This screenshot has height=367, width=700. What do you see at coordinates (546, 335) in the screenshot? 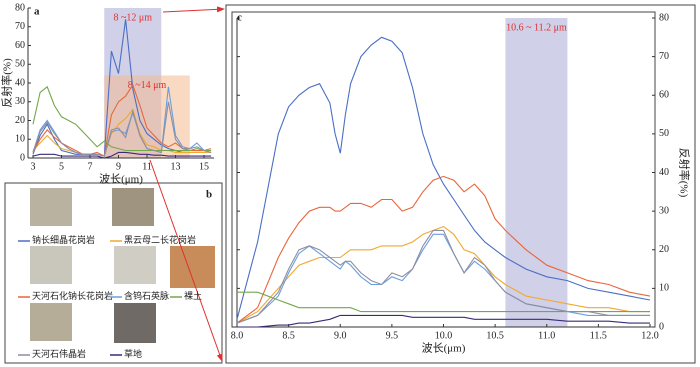
I see `x-tick-label: 11.0` at bounding box center [546, 335].